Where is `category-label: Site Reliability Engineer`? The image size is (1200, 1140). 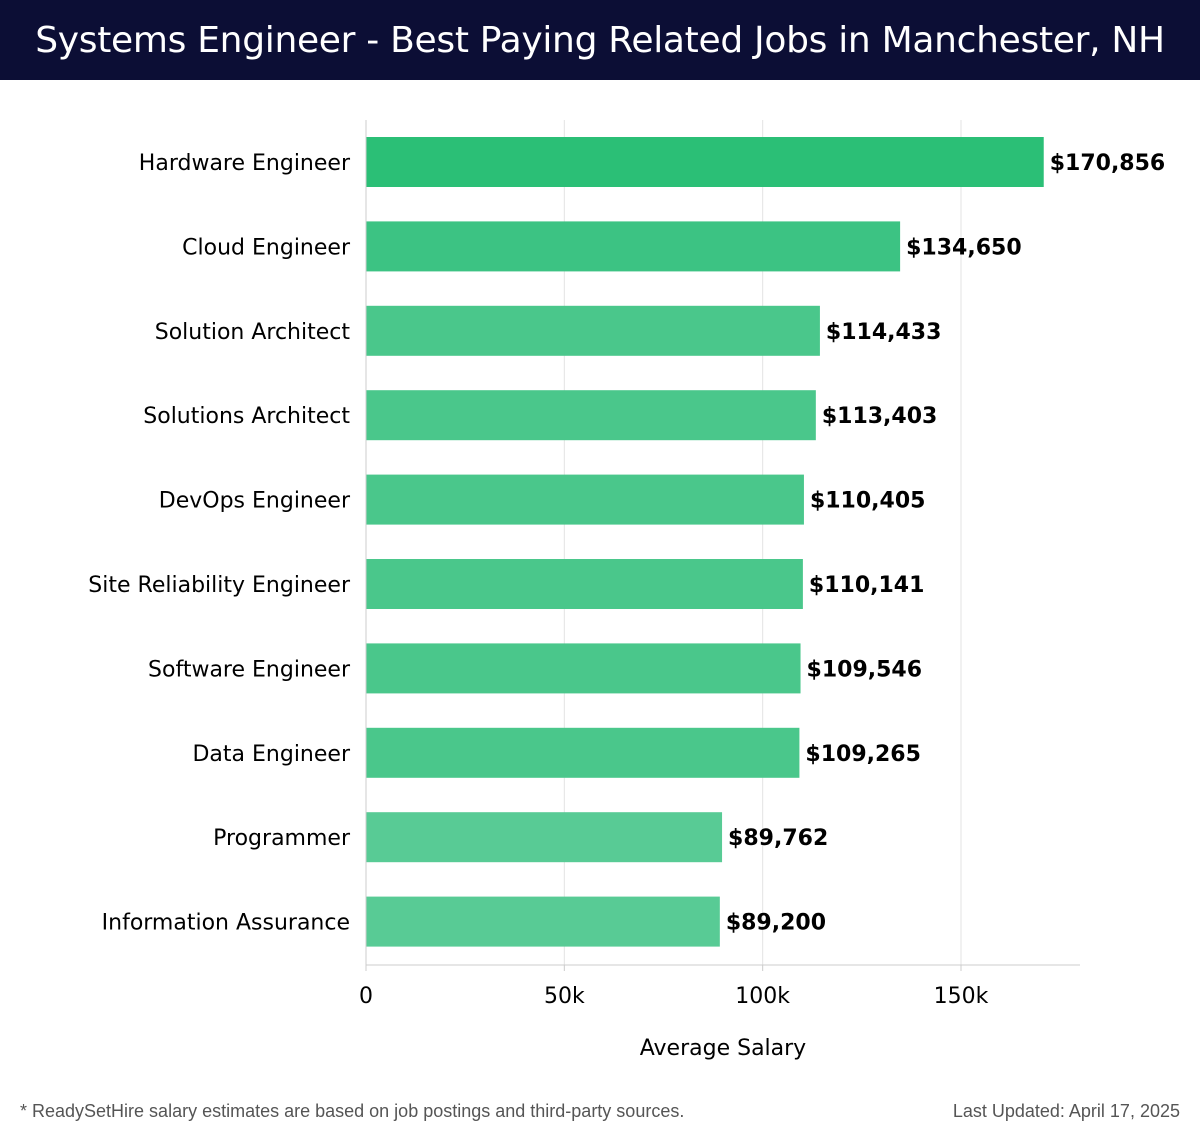 category-label: Site Reliability Engineer is located at coordinates (219, 585).